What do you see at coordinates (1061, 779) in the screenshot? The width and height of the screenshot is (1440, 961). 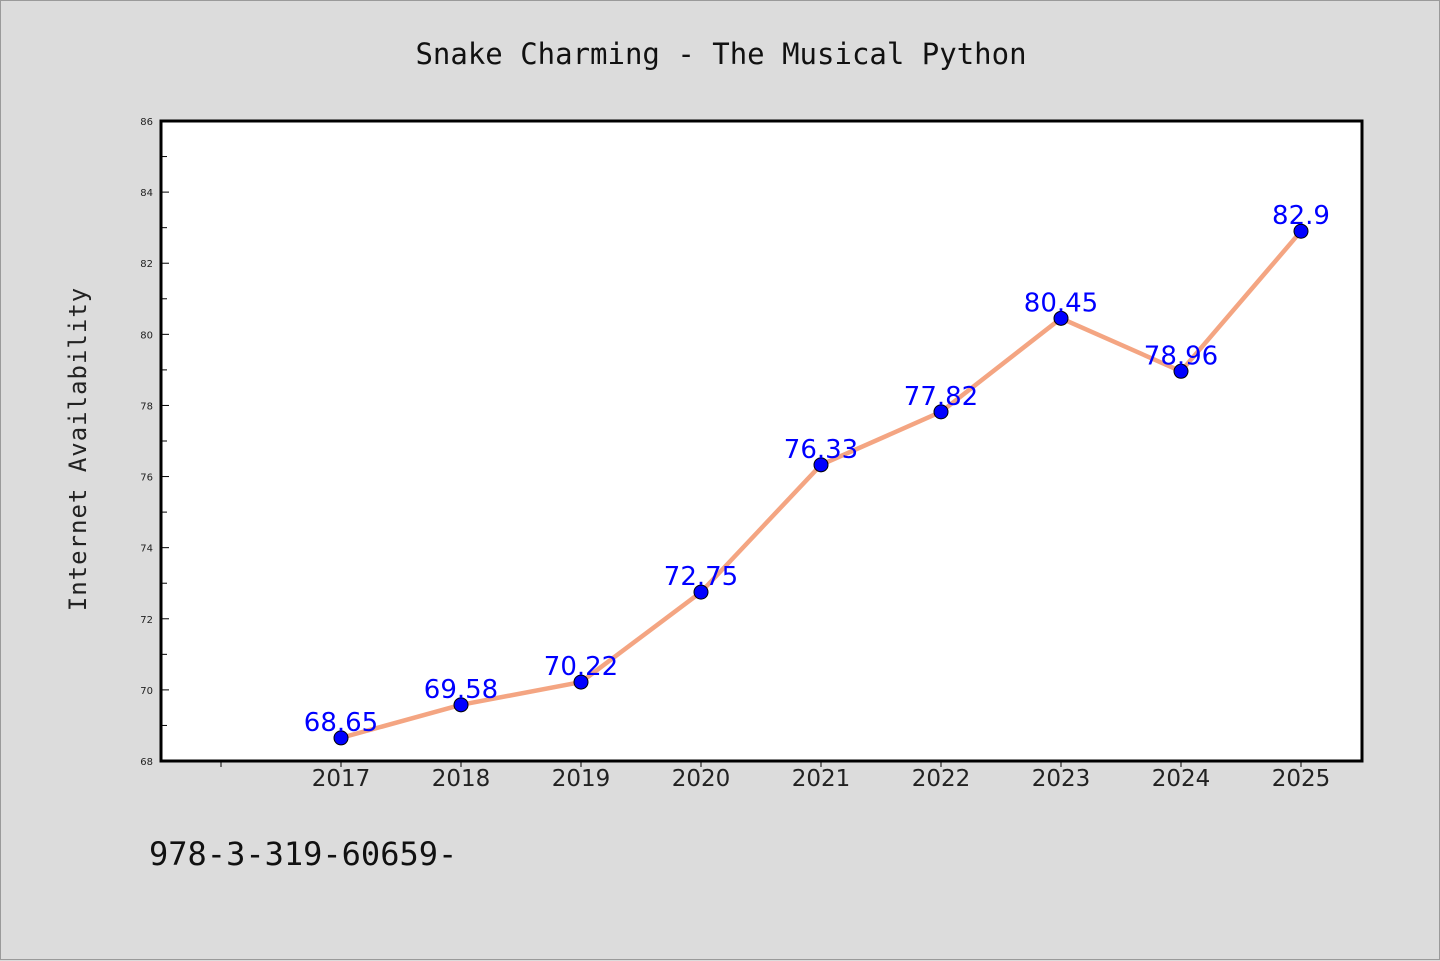 I see `x-tick-label: 2023` at bounding box center [1061, 779].